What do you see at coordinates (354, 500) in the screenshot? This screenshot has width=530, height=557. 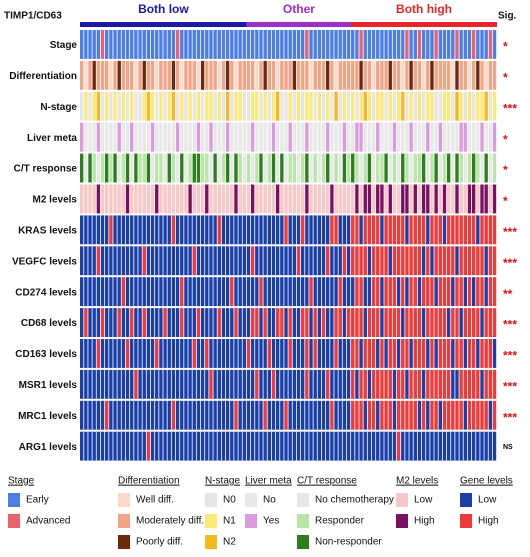 I see `legend-label: No chemotherapy` at bounding box center [354, 500].